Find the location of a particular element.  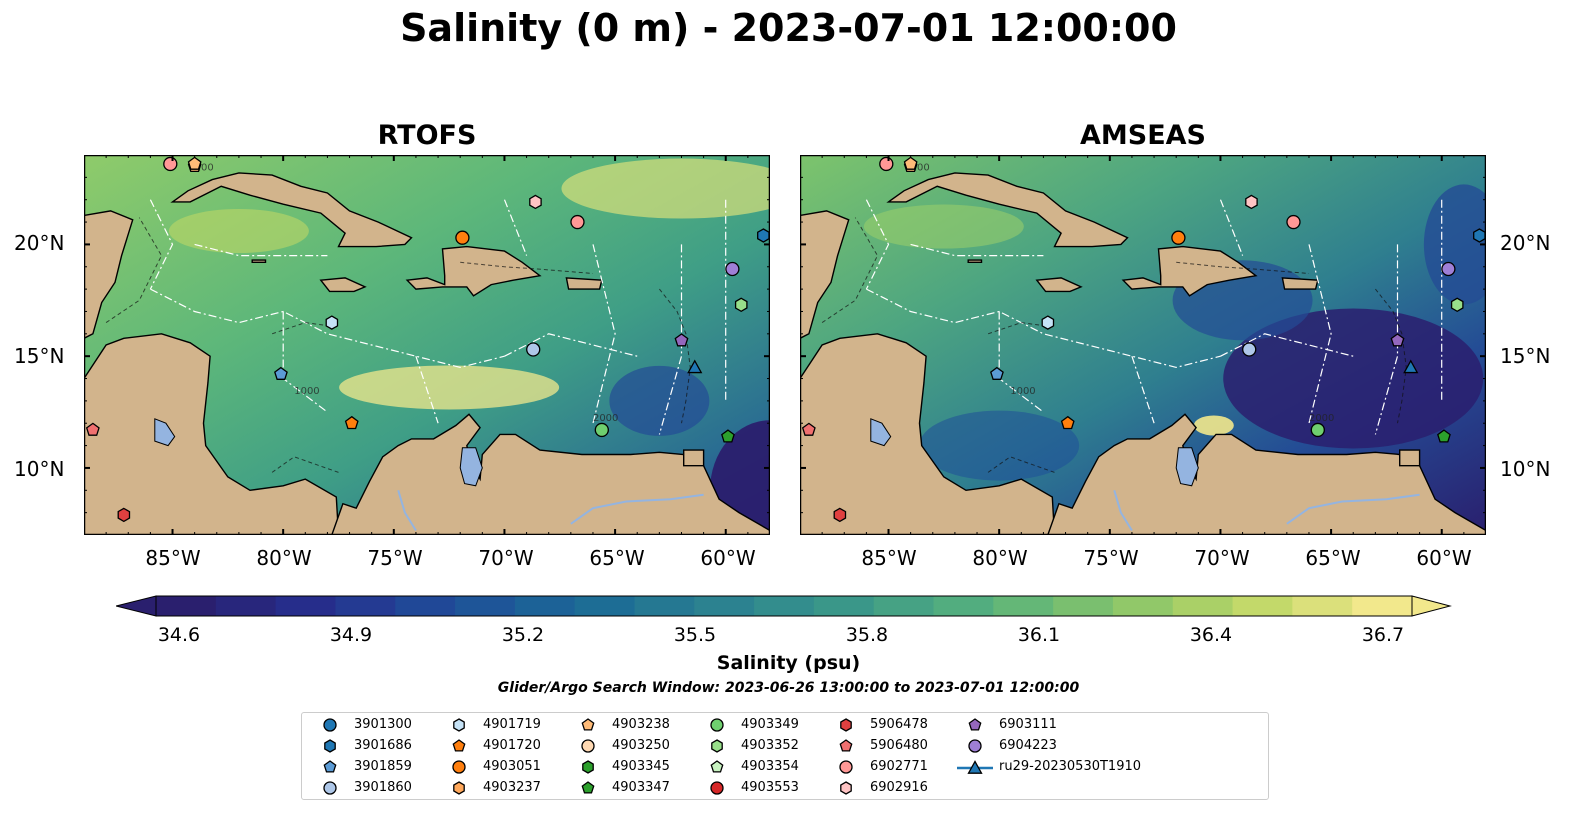

legend-label: 3901300 is located at coordinates (383, 724).